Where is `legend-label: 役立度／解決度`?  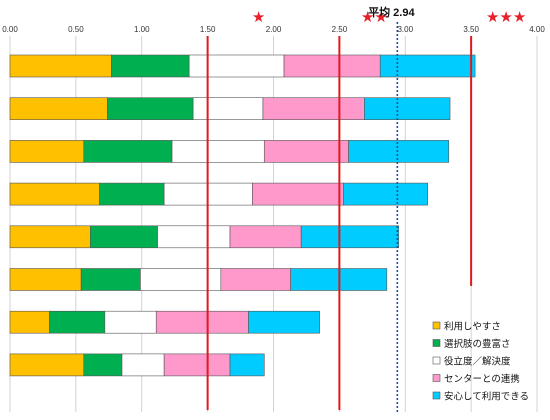
legend-label: 役立度／解決度 is located at coordinates (477, 362).